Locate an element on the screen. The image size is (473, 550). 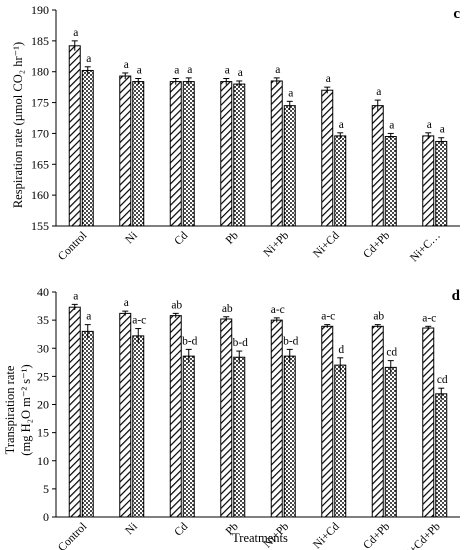
c-category-label: Cd+Pb is located at coordinates (376, 244).